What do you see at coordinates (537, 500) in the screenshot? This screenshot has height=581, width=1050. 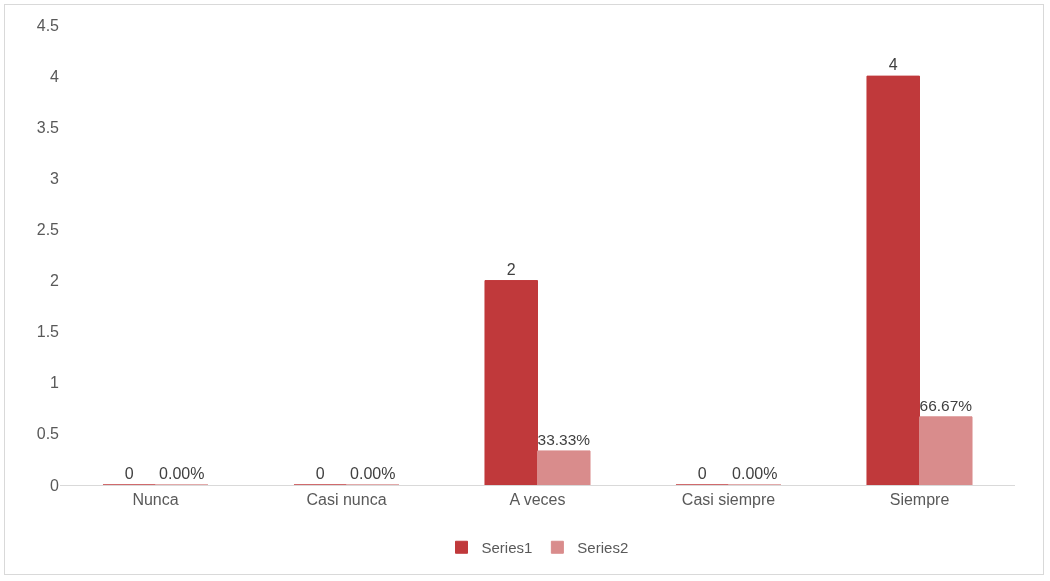 I see `x-tick-label: A veces` at bounding box center [537, 500].